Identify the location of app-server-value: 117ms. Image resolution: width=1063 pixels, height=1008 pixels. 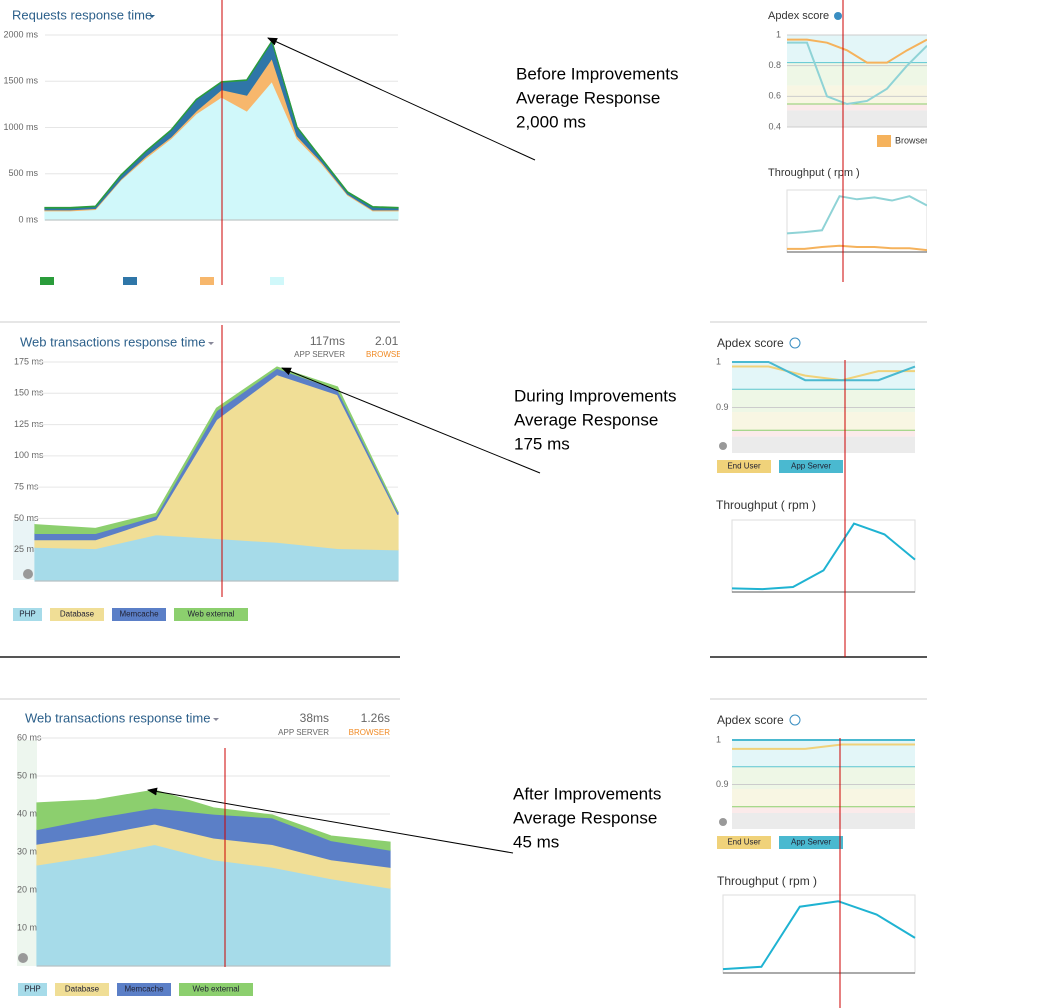
(327, 341).